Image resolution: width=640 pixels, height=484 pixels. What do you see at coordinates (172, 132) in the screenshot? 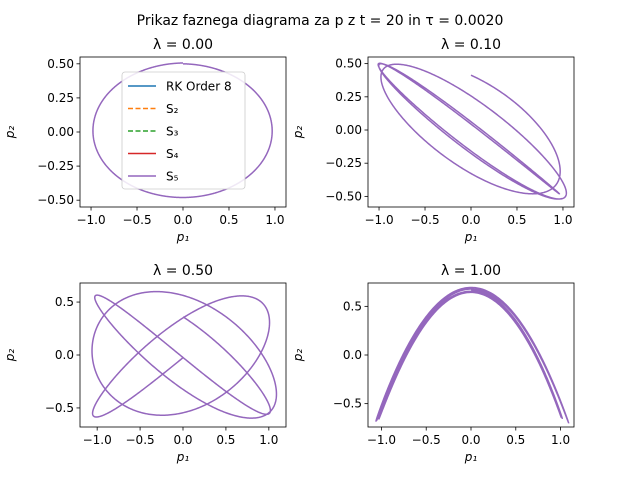
I see `legend-label: S₃` at bounding box center [172, 132].